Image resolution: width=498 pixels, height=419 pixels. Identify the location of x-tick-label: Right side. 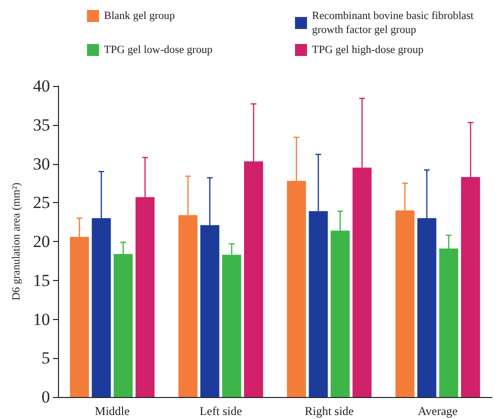
(329, 411).